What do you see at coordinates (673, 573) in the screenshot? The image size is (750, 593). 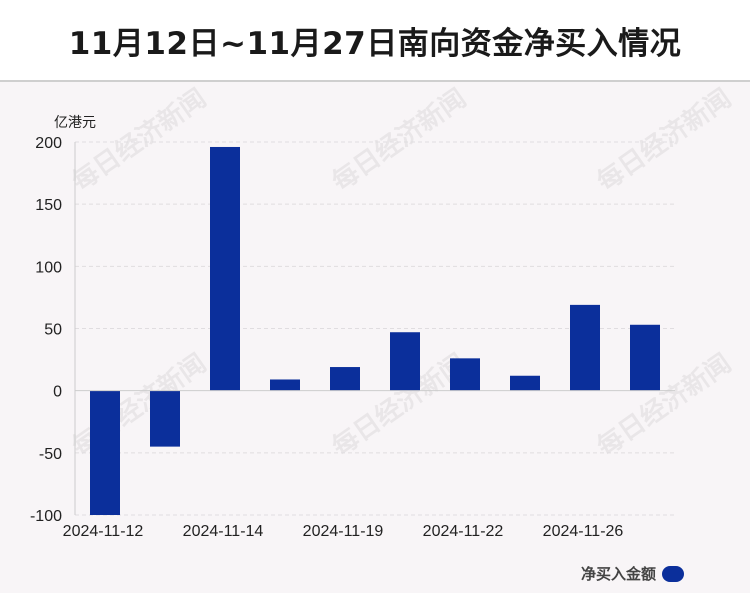 I see `legend-swatch` at bounding box center [673, 573].